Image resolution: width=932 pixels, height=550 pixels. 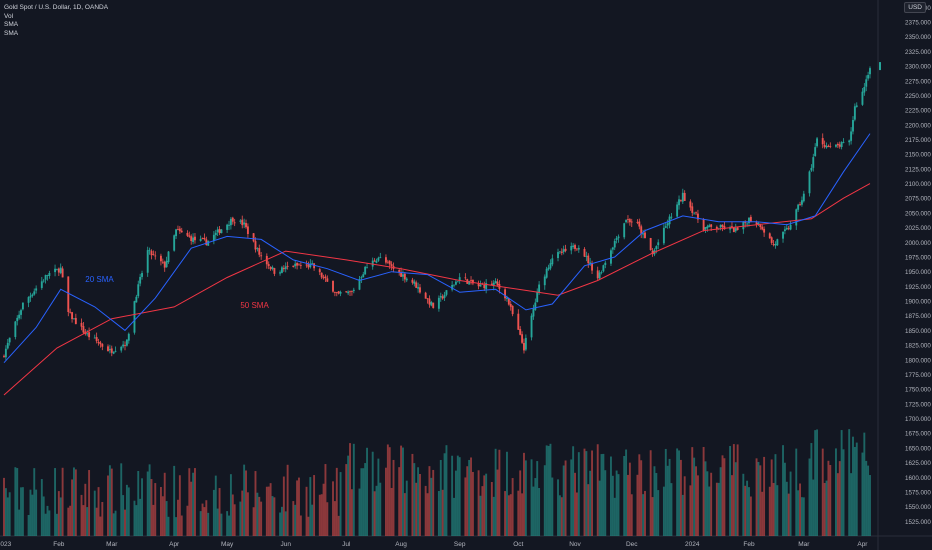 I want to click on x-tick-label: Dec, so click(x=632, y=544).